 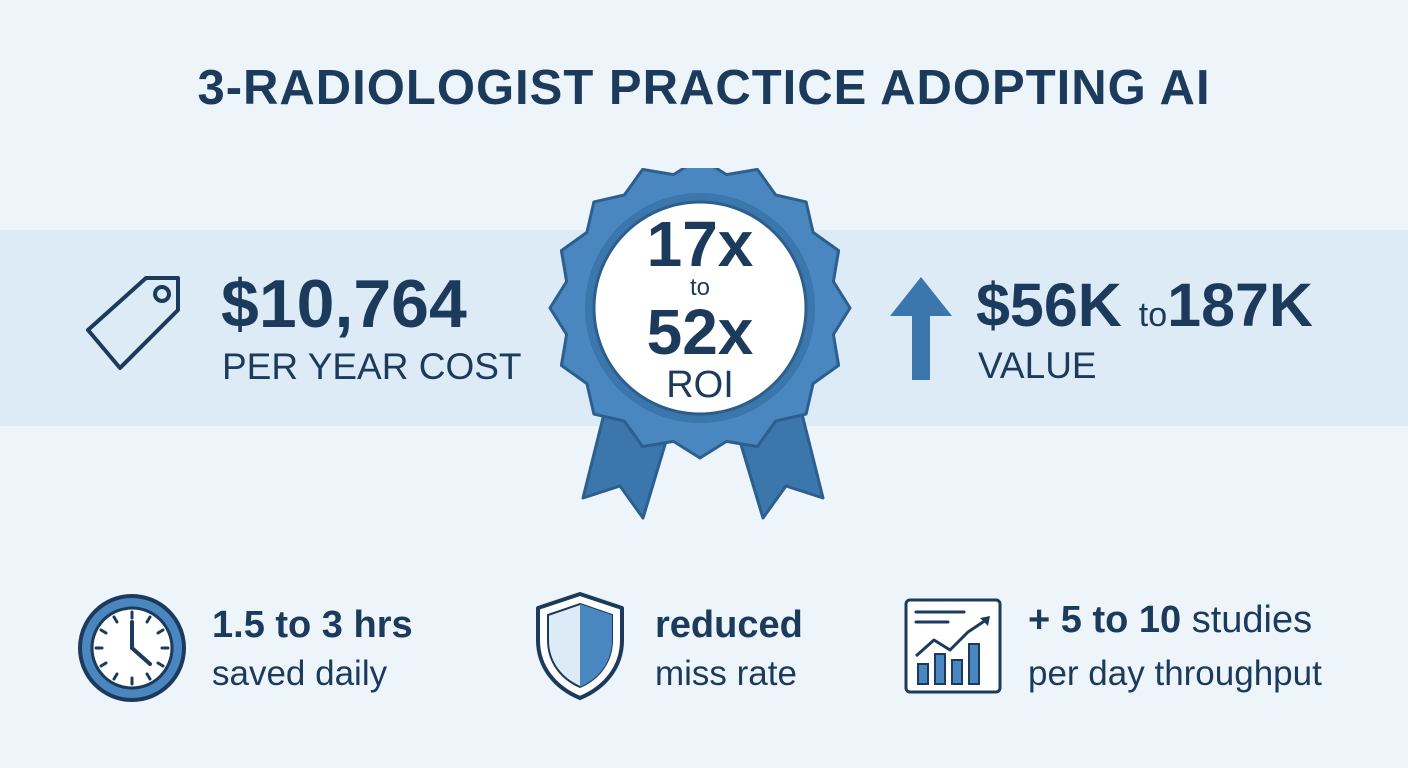 What do you see at coordinates (953, 646) in the screenshot?
I see `rising-chart-icon` at bounding box center [953, 646].